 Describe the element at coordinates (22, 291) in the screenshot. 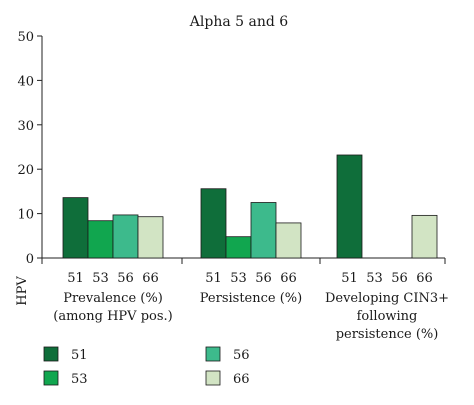

I see `hpv-row-label: HPV` at that location.